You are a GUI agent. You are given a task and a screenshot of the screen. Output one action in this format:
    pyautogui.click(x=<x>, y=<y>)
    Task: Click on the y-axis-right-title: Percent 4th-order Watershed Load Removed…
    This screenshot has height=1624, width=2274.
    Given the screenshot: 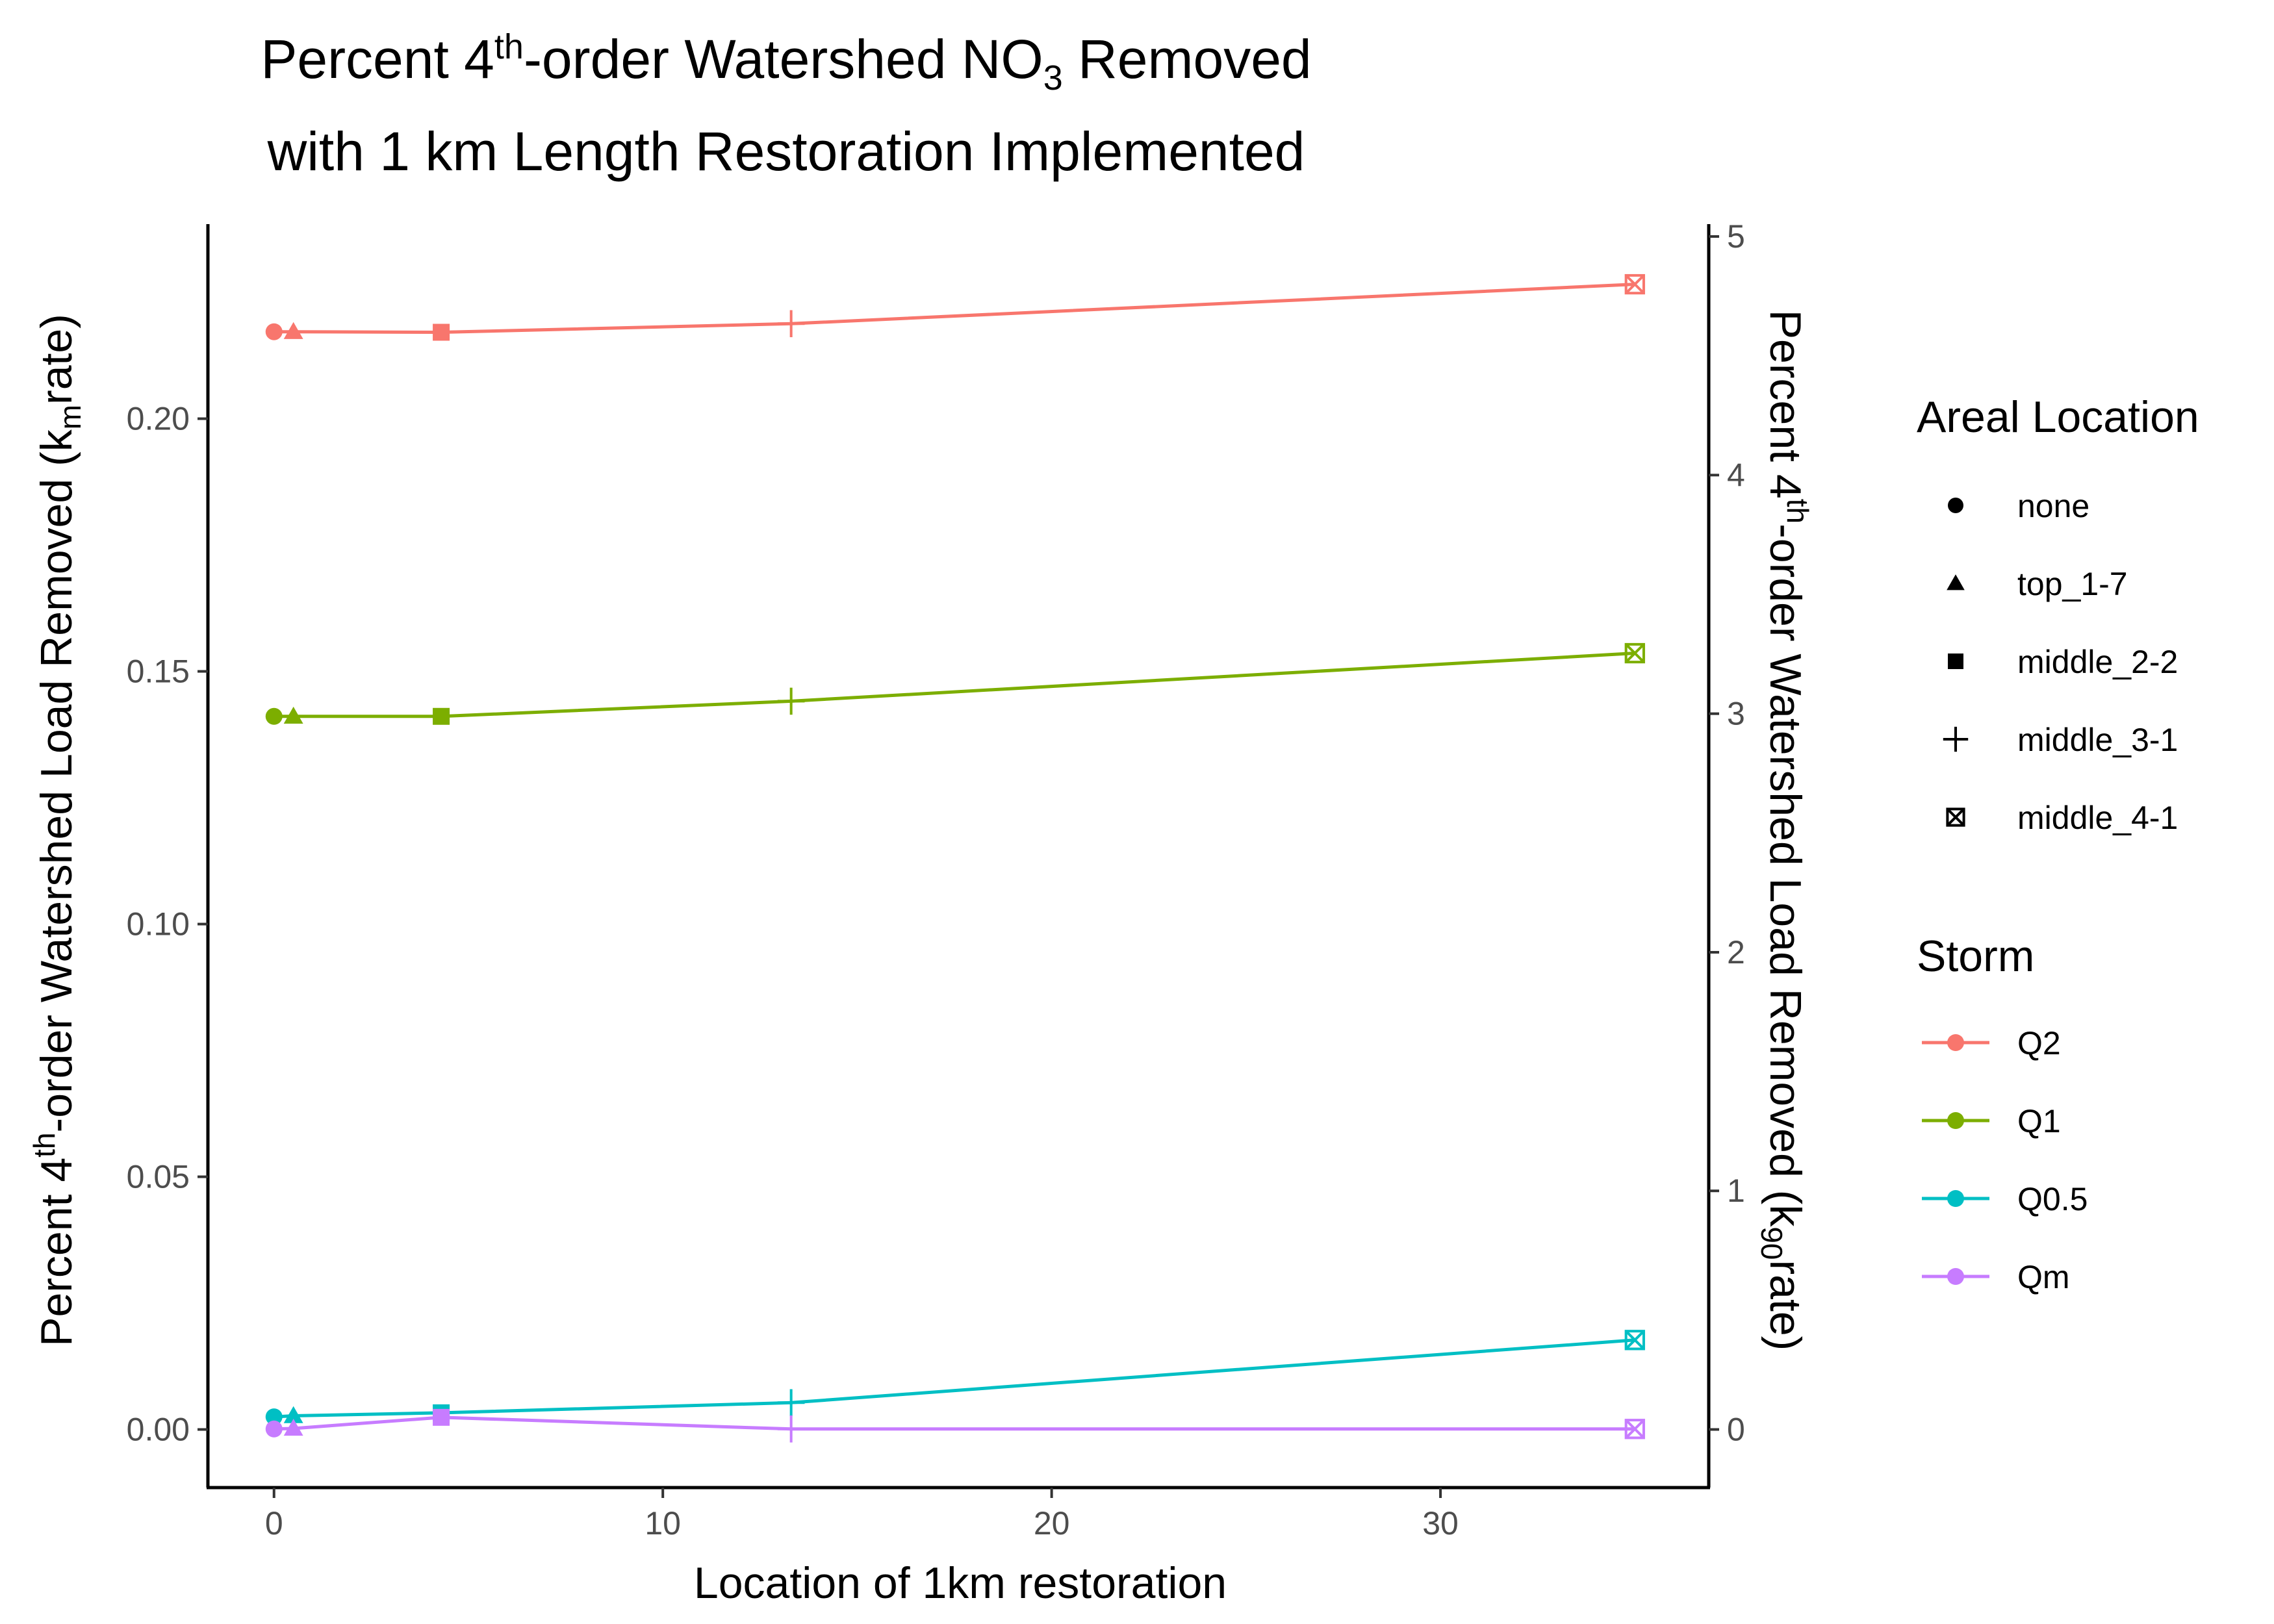 What is the action you would take?
    pyautogui.click(x=1785, y=830)
    